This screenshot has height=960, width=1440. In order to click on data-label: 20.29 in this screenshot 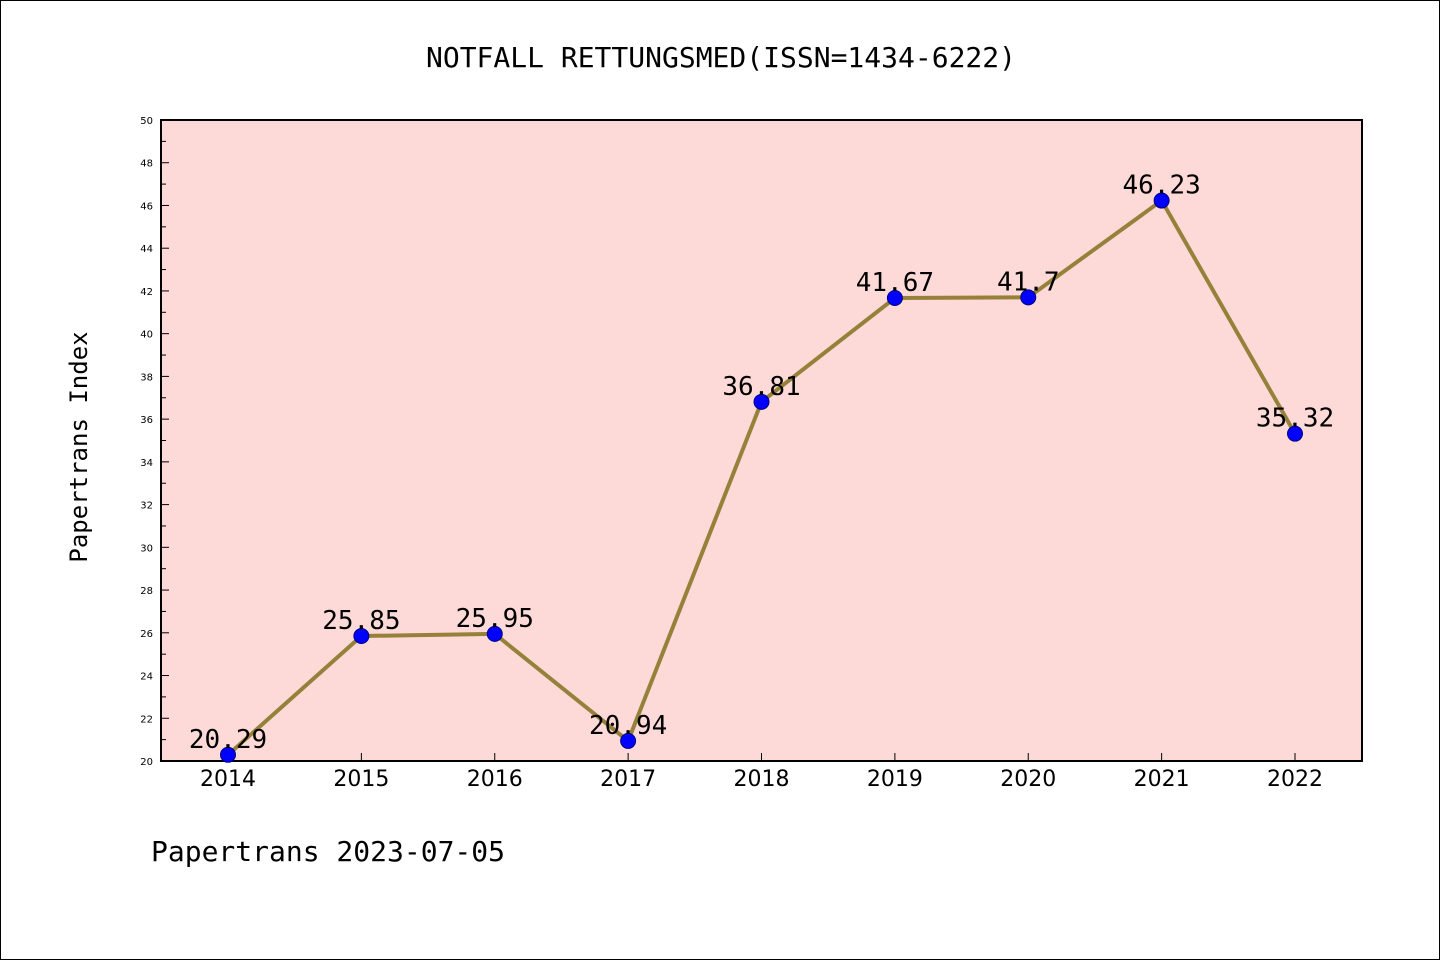, I will do `click(228, 740)`.